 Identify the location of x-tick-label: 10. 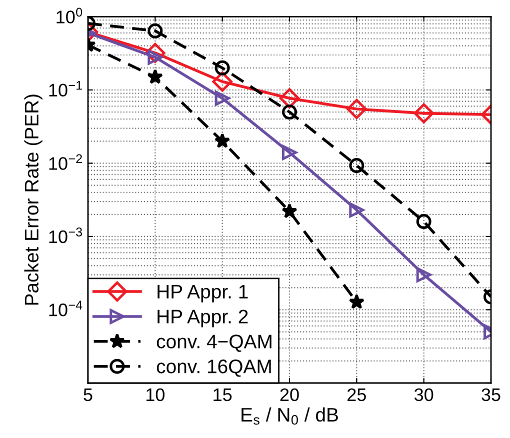
(155, 395).